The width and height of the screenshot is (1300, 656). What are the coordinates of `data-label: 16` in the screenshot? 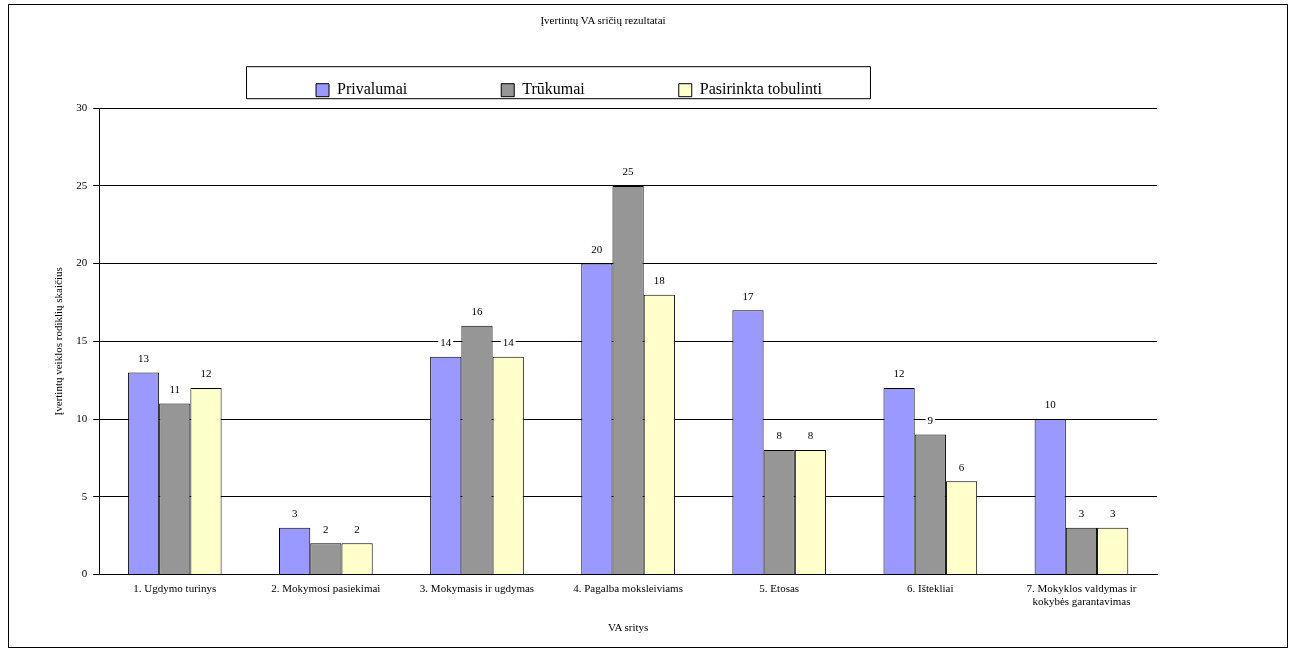 It's located at (477, 311).